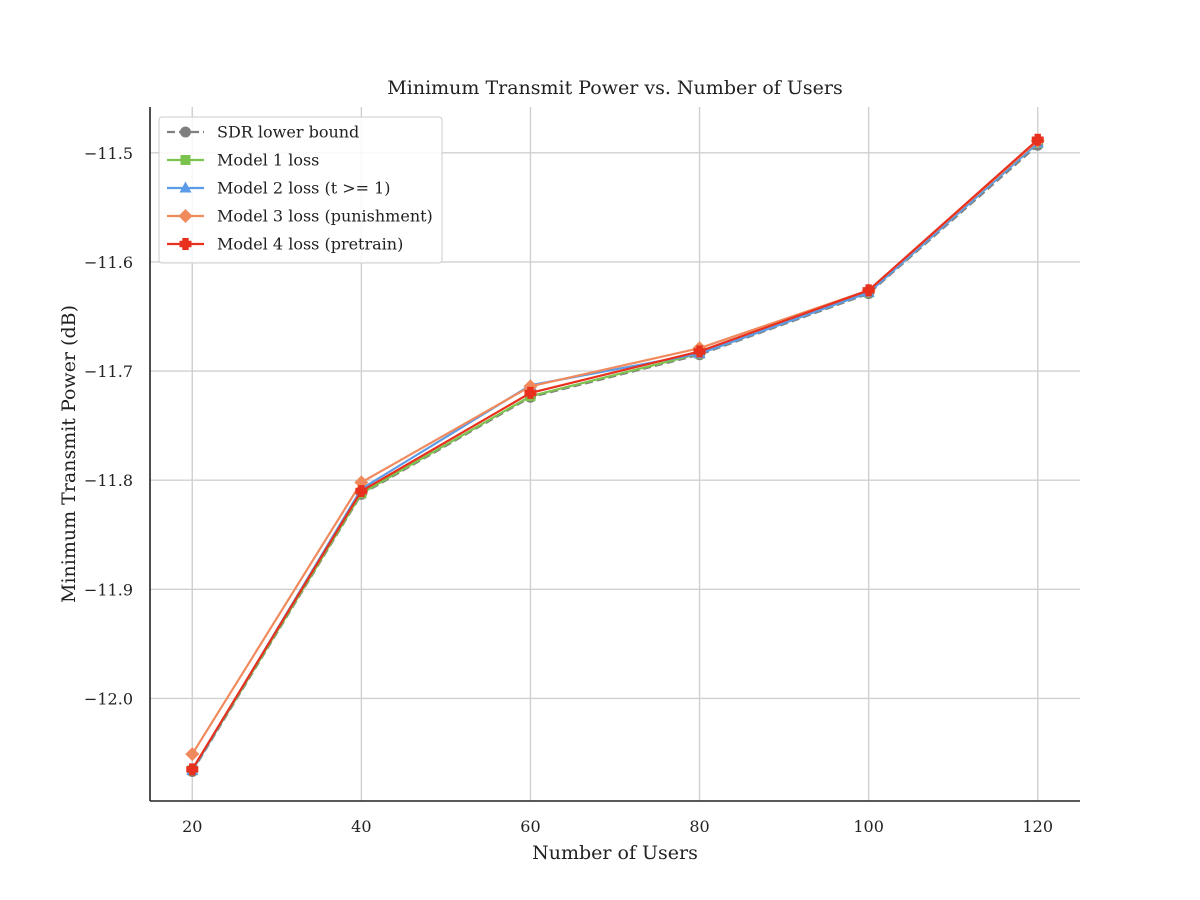 This screenshot has height=900, width=1200. I want to click on legend-item: Model 4 loss (pretrain), so click(285, 244).